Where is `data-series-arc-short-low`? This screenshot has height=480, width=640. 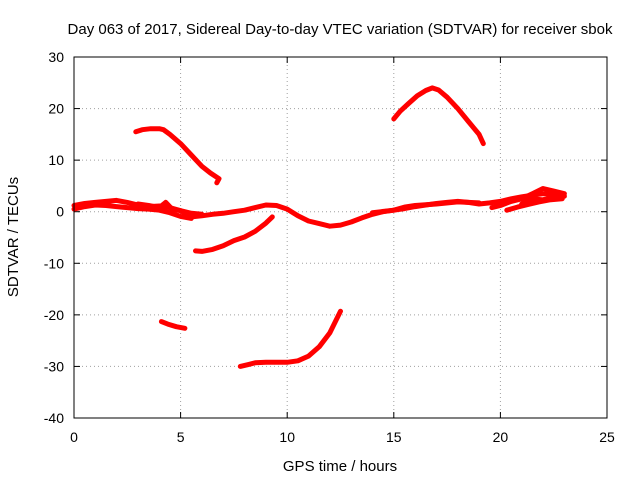 data-series-arc-short-low is located at coordinates (173, 325).